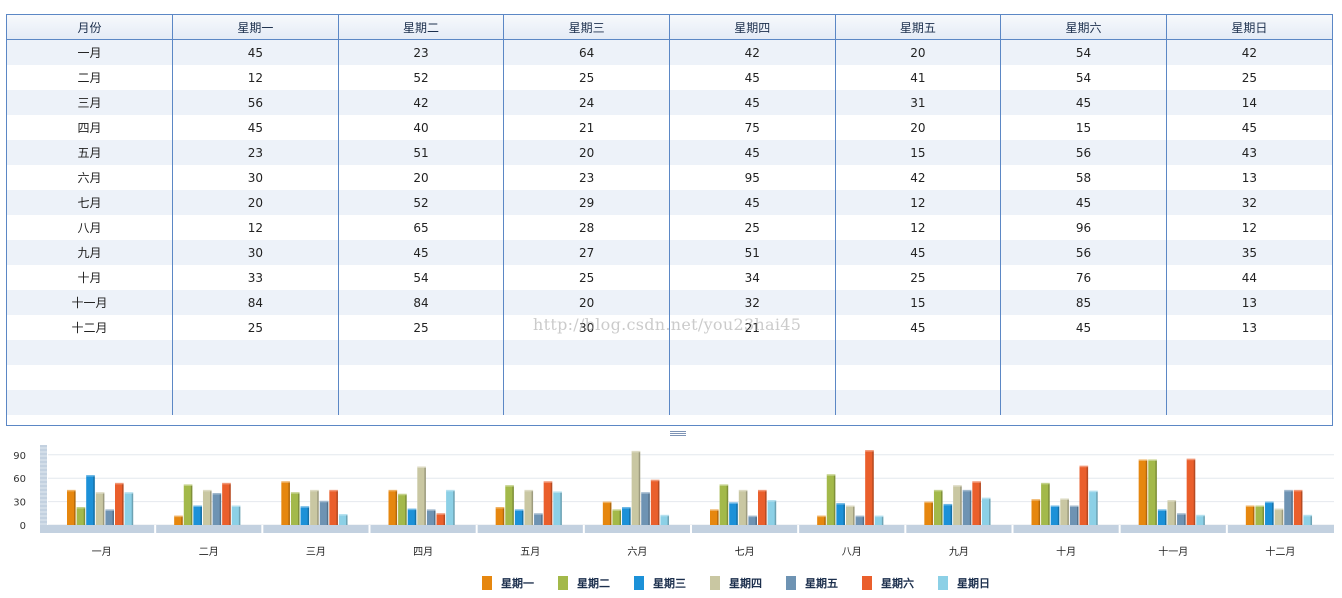  Describe the element at coordinates (639, 583) in the screenshot. I see `legend-swatch` at that location.